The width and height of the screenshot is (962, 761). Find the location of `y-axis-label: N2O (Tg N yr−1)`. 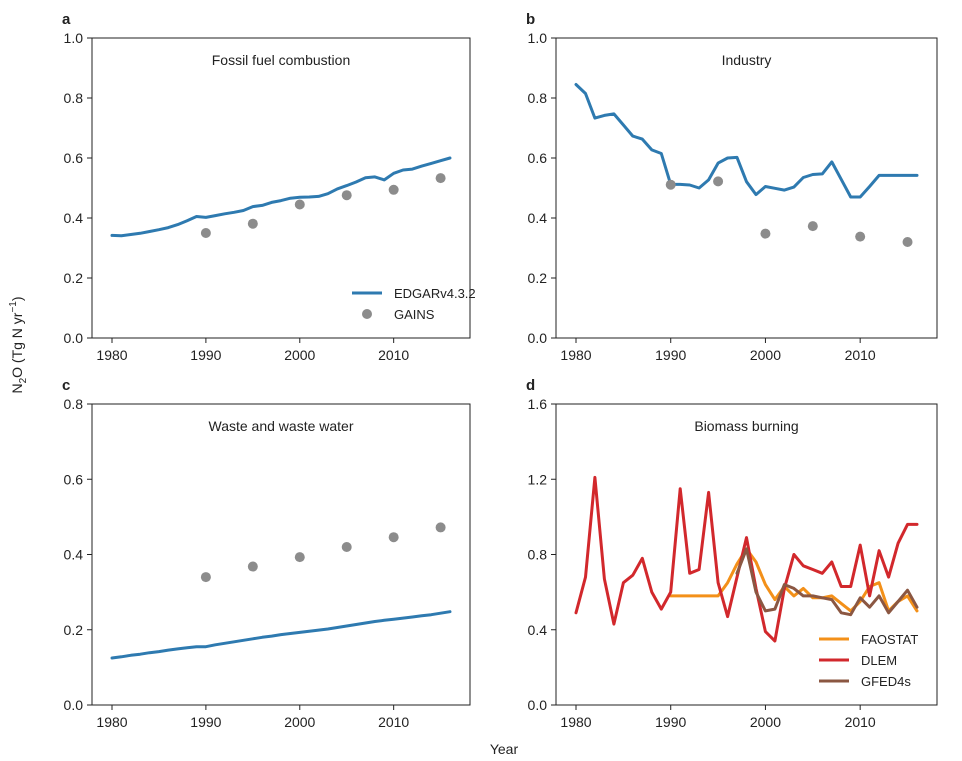

y-axis-label: N2O (Tg N yr−1) is located at coordinates (18, 344).